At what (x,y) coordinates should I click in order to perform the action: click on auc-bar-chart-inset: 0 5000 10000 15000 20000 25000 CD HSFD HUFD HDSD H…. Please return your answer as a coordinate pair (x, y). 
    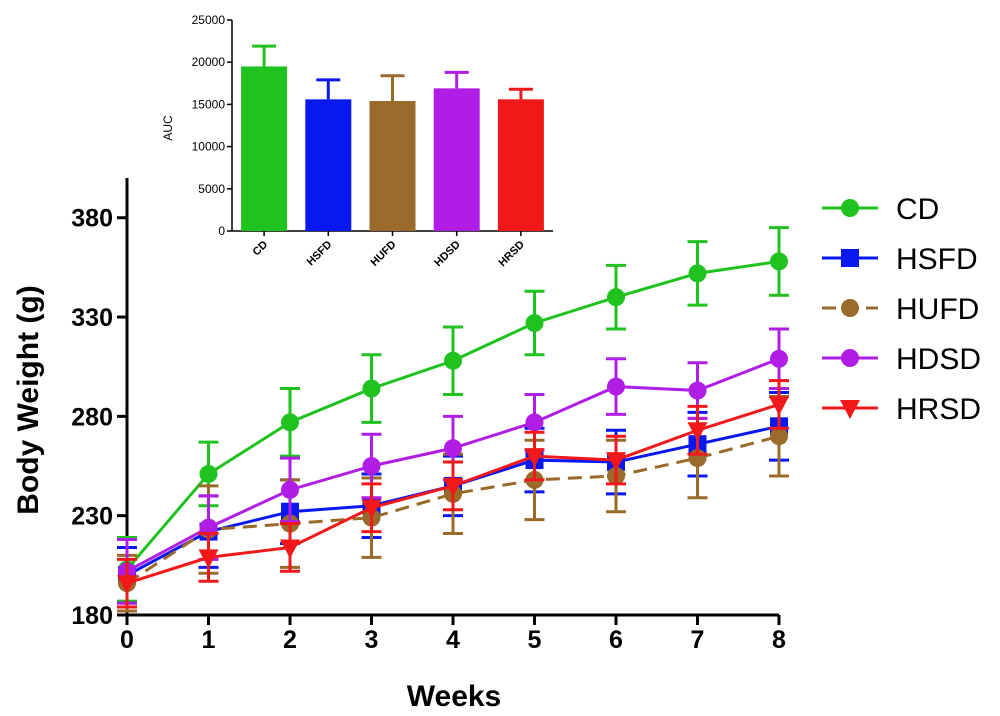
    Looking at the image, I should click on (357, 141).